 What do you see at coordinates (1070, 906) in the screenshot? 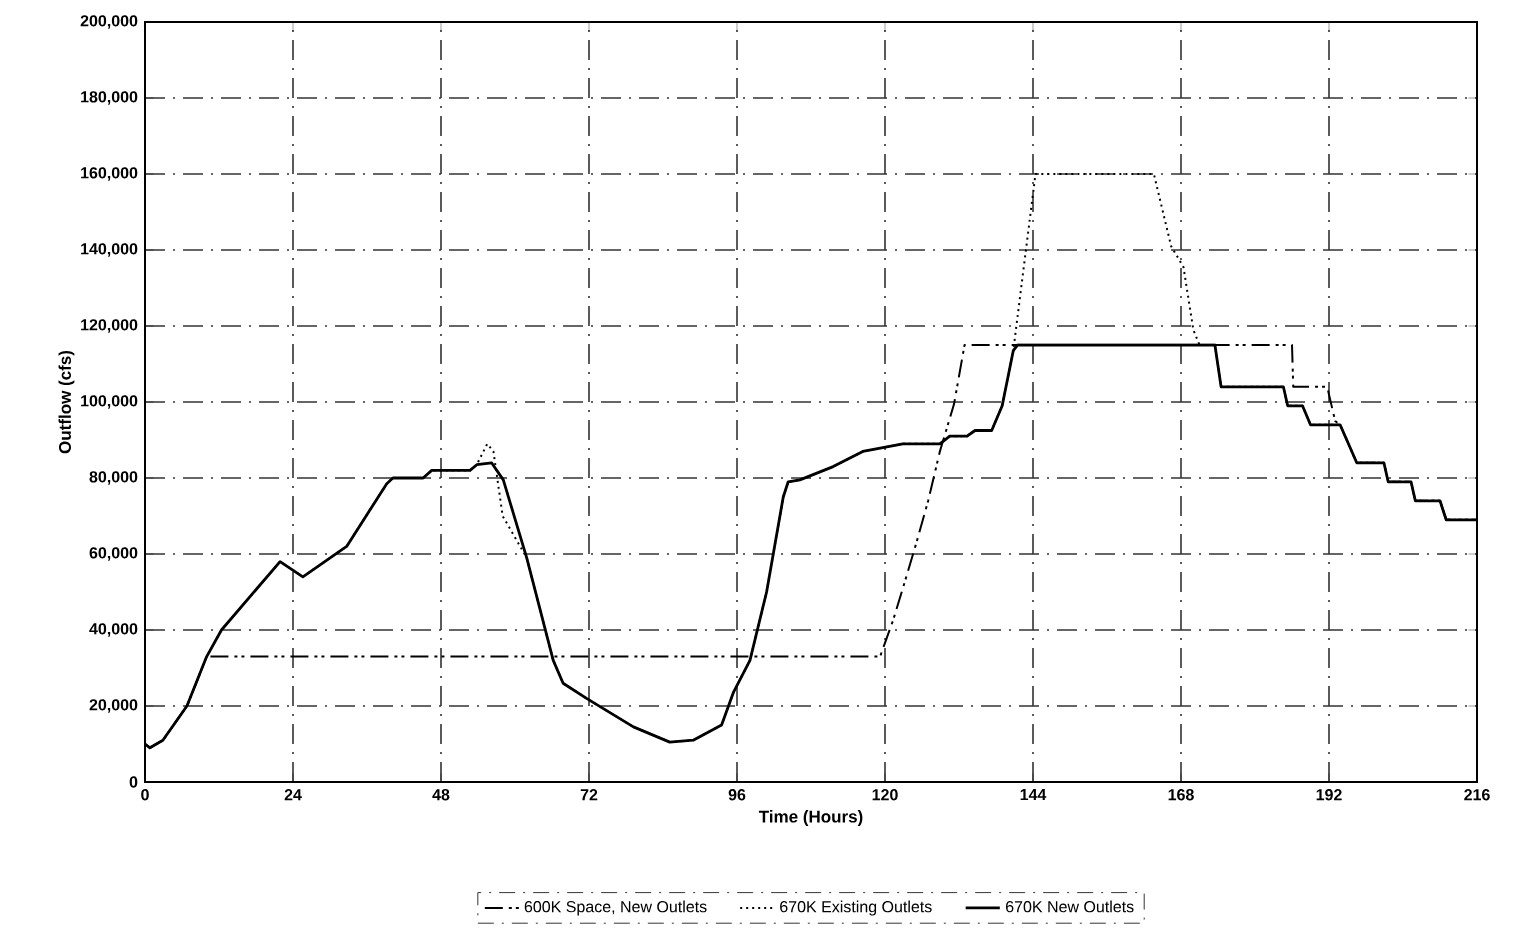
I see `legend-label: 670K New Outlets` at bounding box center [1070, 906].